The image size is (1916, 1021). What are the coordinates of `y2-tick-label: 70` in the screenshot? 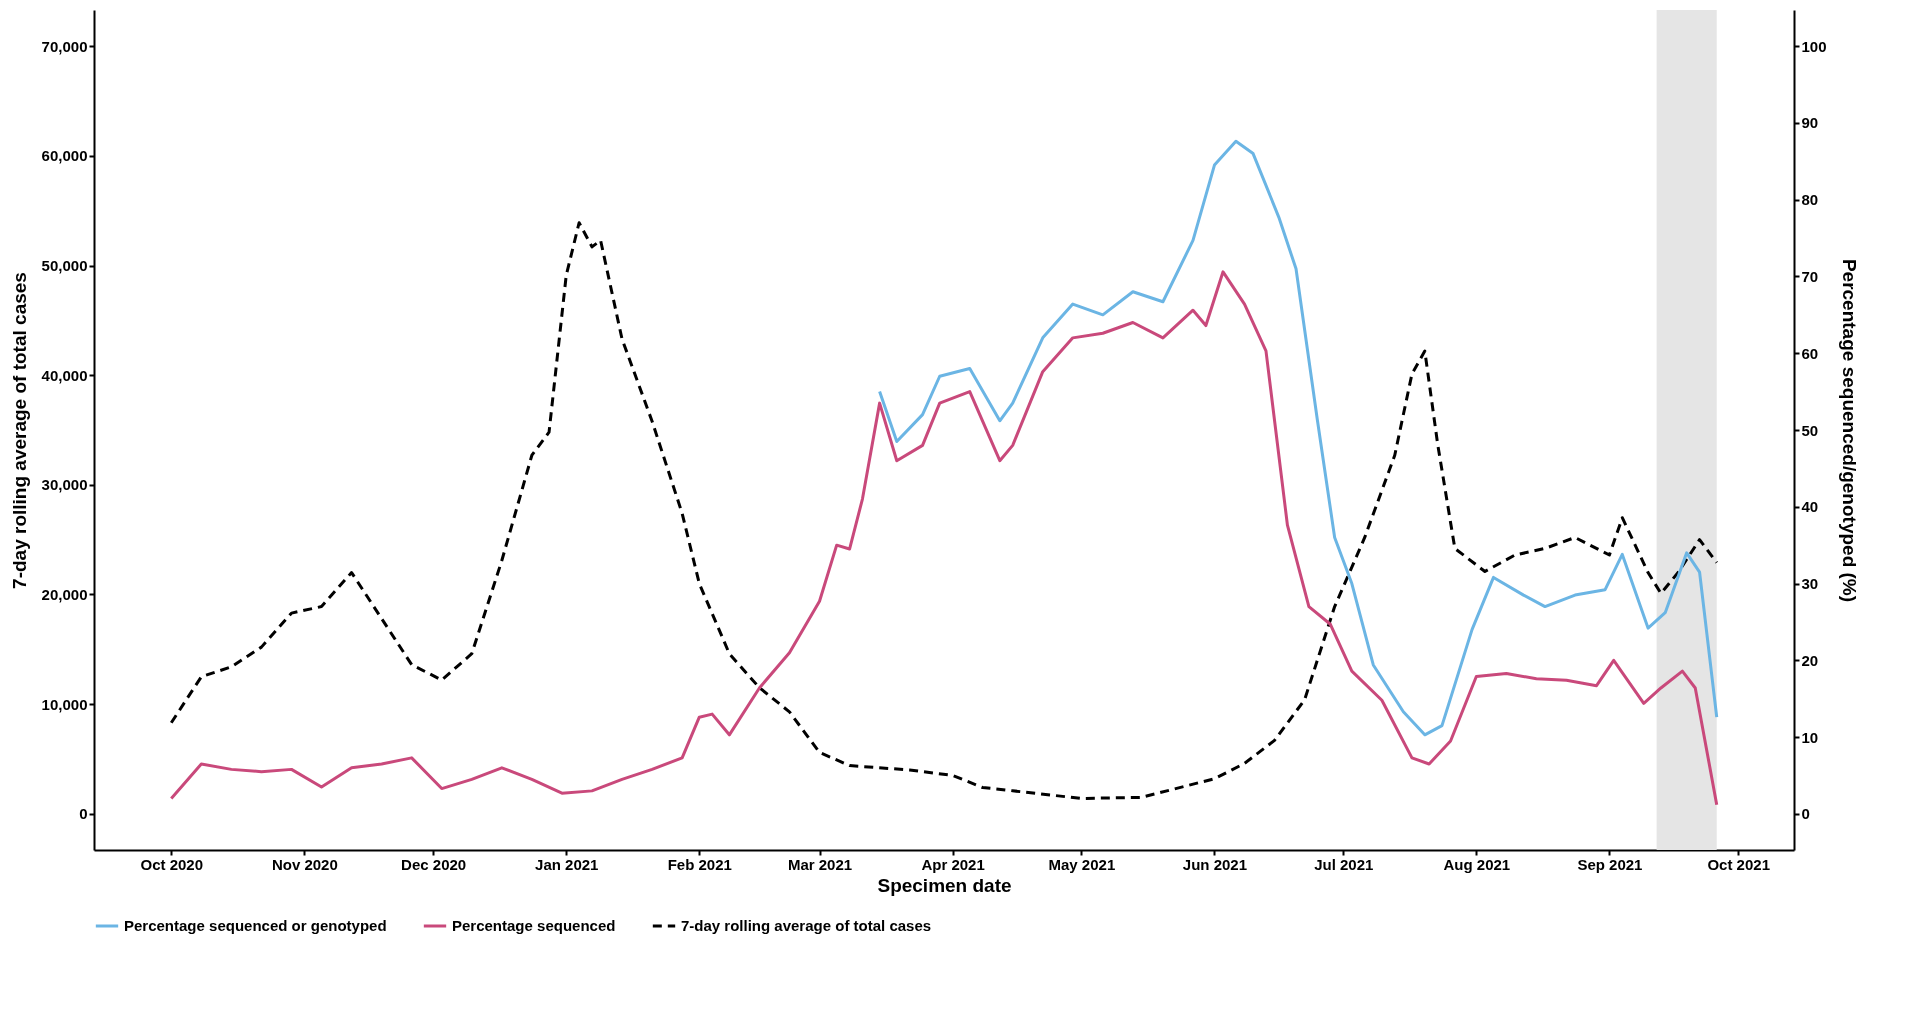 It's located at (1810, 276).